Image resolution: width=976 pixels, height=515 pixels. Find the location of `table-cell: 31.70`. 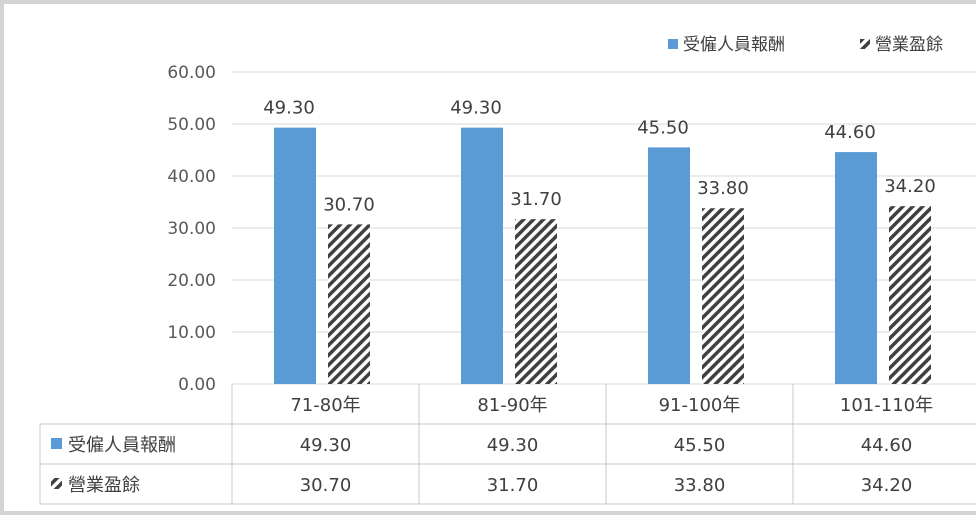

table-cell: 31.70 is located at coordinates (513, 485).